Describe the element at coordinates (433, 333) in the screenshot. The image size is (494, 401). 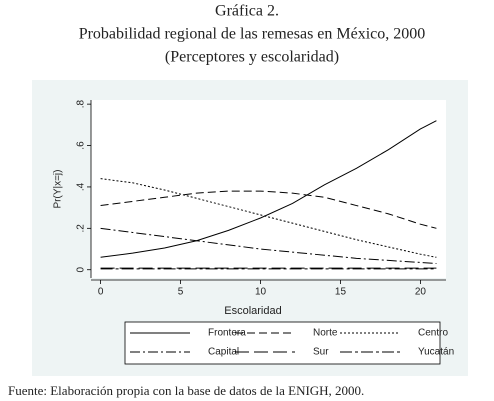
I see `legend-label: Centro` at that location.